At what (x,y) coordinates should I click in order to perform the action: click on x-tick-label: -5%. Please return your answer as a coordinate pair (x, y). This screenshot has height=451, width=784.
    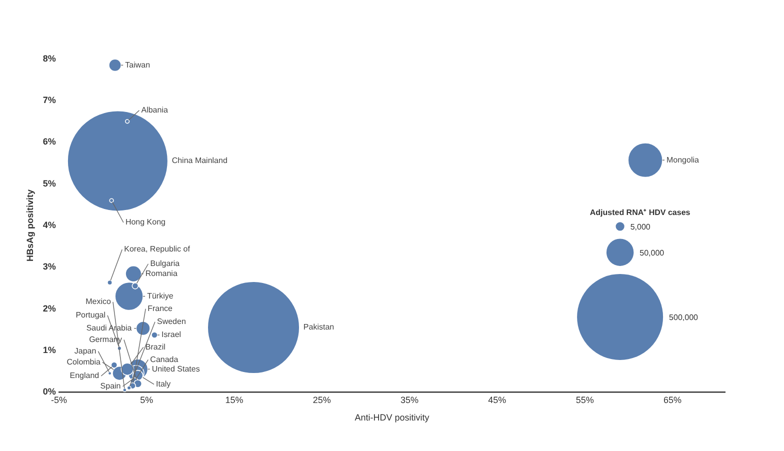
    Looking at the image, I should click on (58, 399).